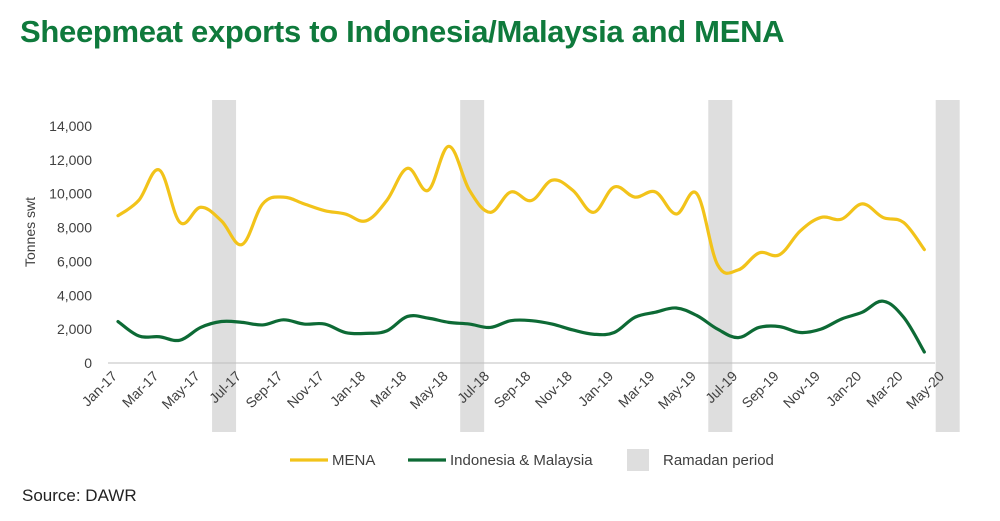  I want to click on x-tick-label: May-17, so click(180, 390).